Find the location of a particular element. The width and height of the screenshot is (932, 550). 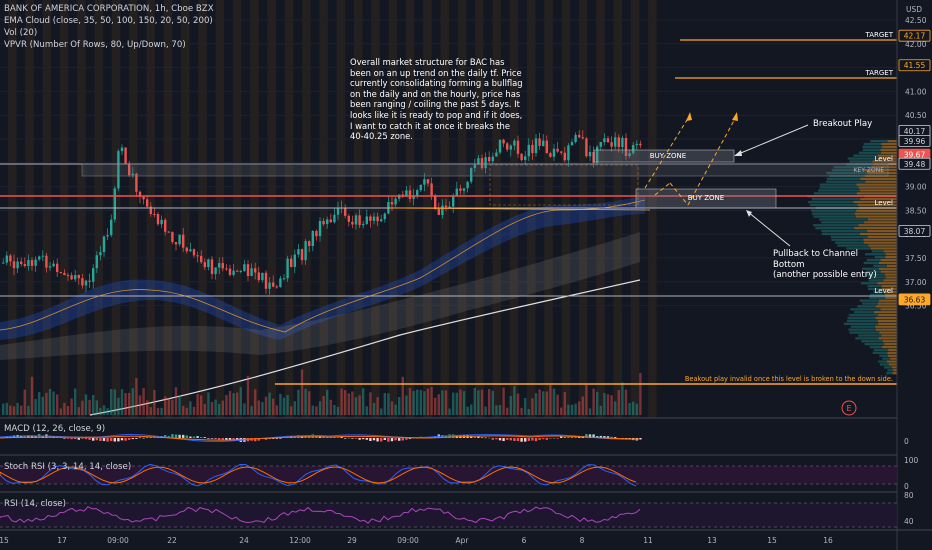

buy-zone-upper-label: BUY ZONE is located at coordinates (668, 156).